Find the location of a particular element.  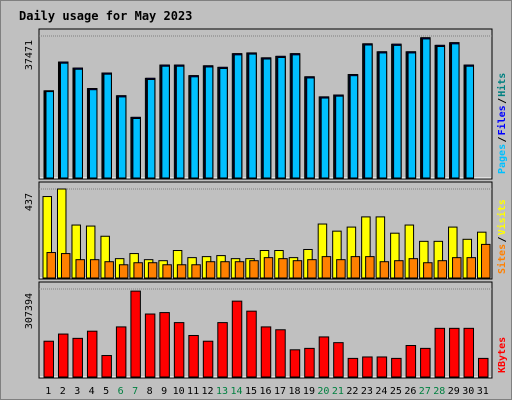

x-tick-label: 24 is located at coordinates (381, 391).